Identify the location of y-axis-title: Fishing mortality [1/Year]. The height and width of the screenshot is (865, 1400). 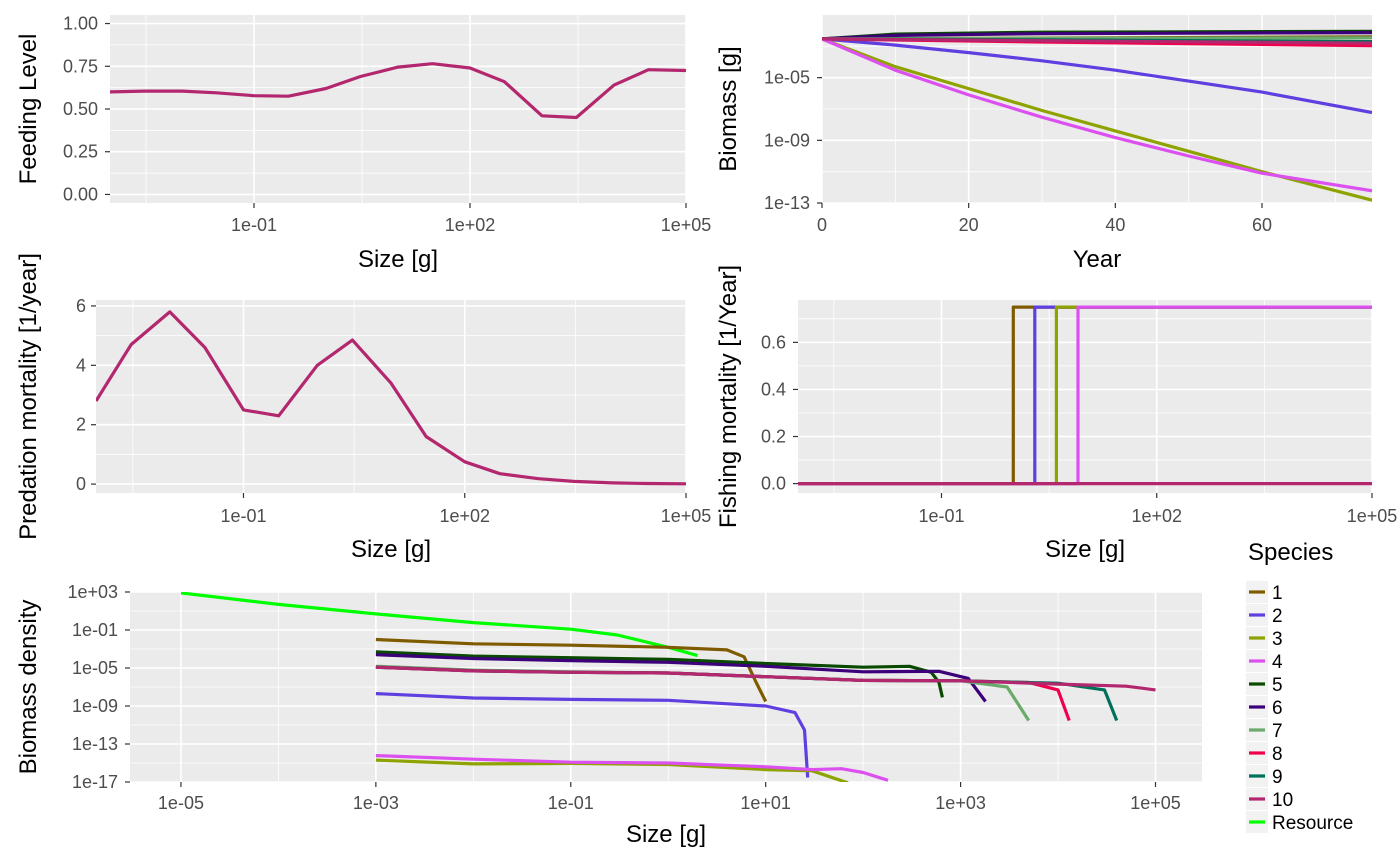
(728, 396).